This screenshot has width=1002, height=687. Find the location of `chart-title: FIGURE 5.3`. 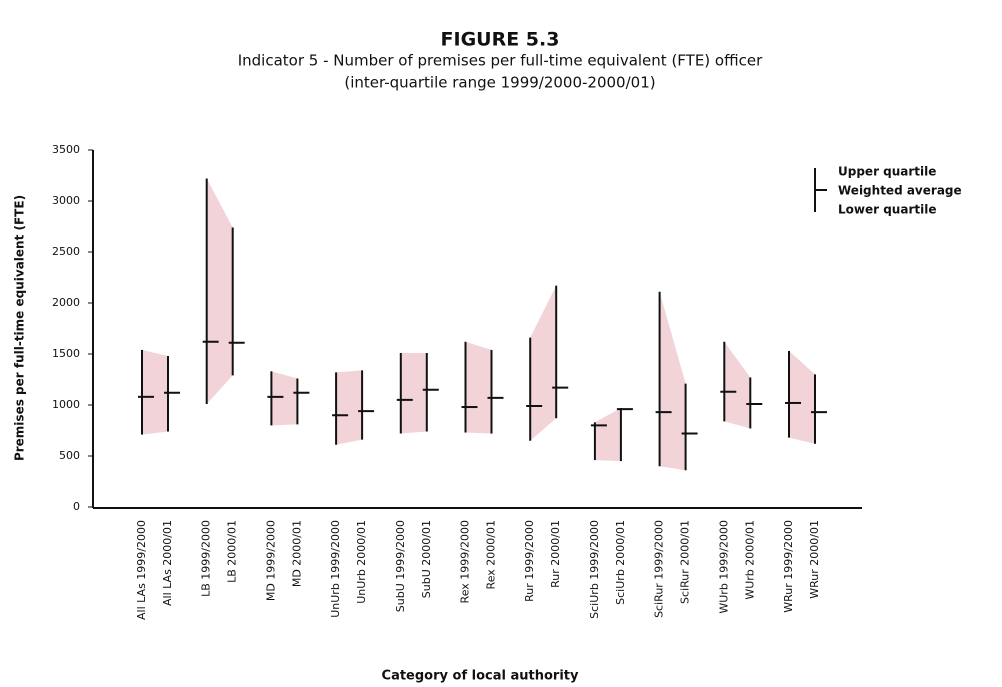

chart-title: FIGURE 5.3 is located at coordinates (500, 40).